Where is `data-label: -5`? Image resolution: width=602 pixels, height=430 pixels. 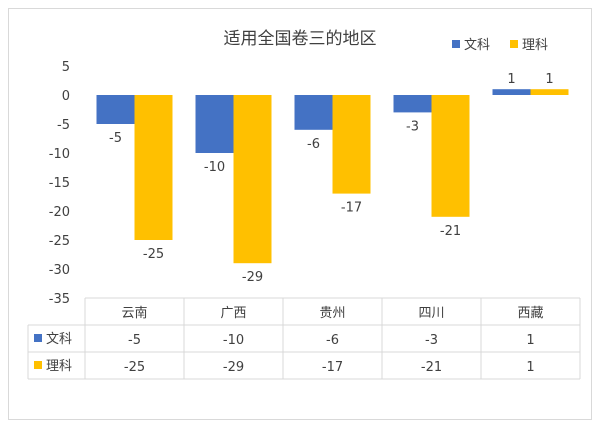 data-label: -5 is located at coordinates (115, 138).